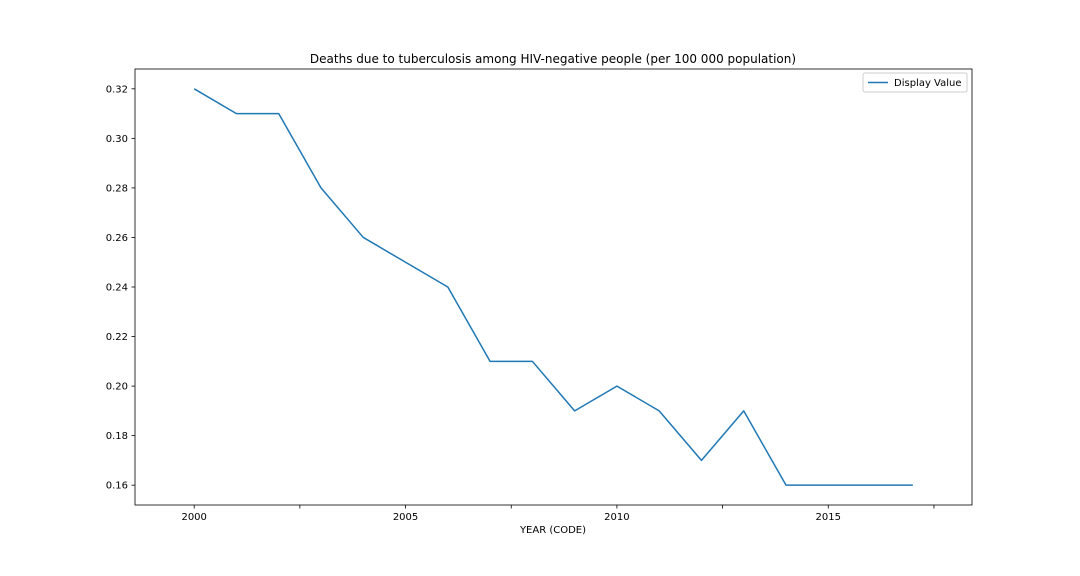 Image resolution: width=1080 pixels, height=576 pixels. Describe the element at coordinates (117, 486) in the screenshot. I see `y-tick-label: 0.16` at that location.